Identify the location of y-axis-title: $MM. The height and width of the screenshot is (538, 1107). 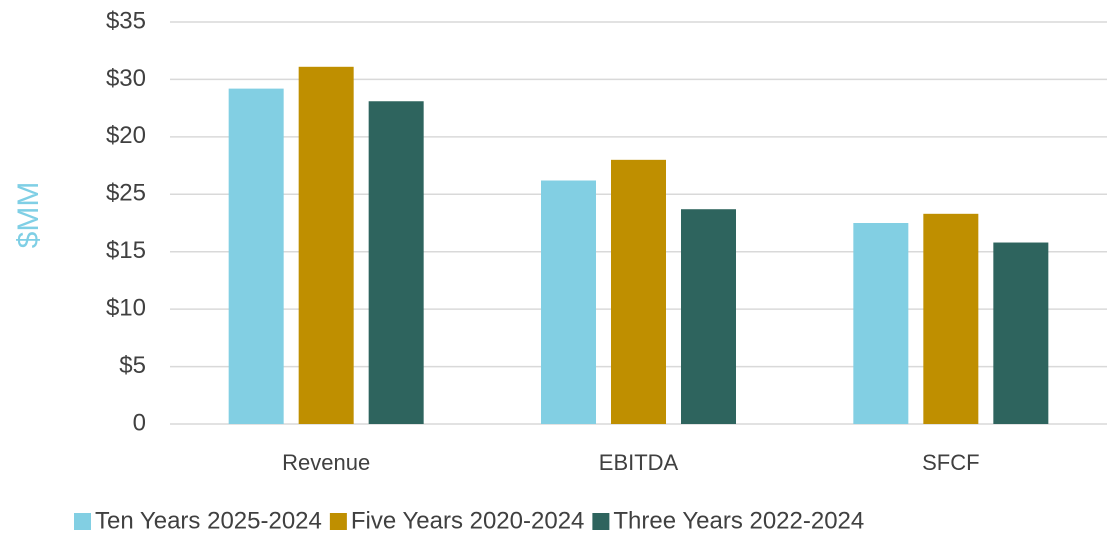
(28, 215).